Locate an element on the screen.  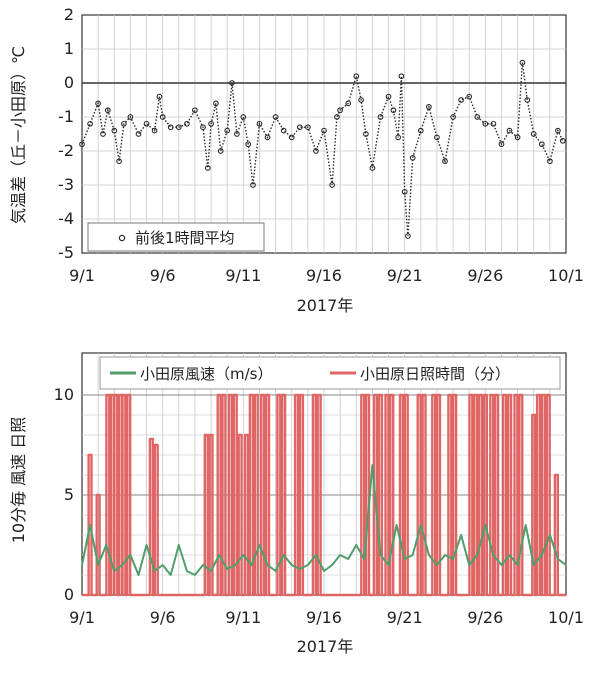
bottom-x-tick-labels: 9/1 9/6 9/11 9/16 9/21 9/26 10/1 is located at coordinates (326, 617).